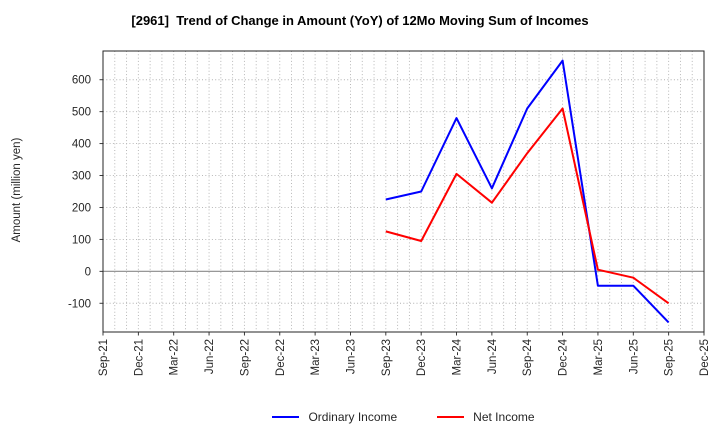 The width and height of the screenshot is (720, 440). I want to click on legend-item-ordinary-income: Ordinary Income, so click(334, 417).